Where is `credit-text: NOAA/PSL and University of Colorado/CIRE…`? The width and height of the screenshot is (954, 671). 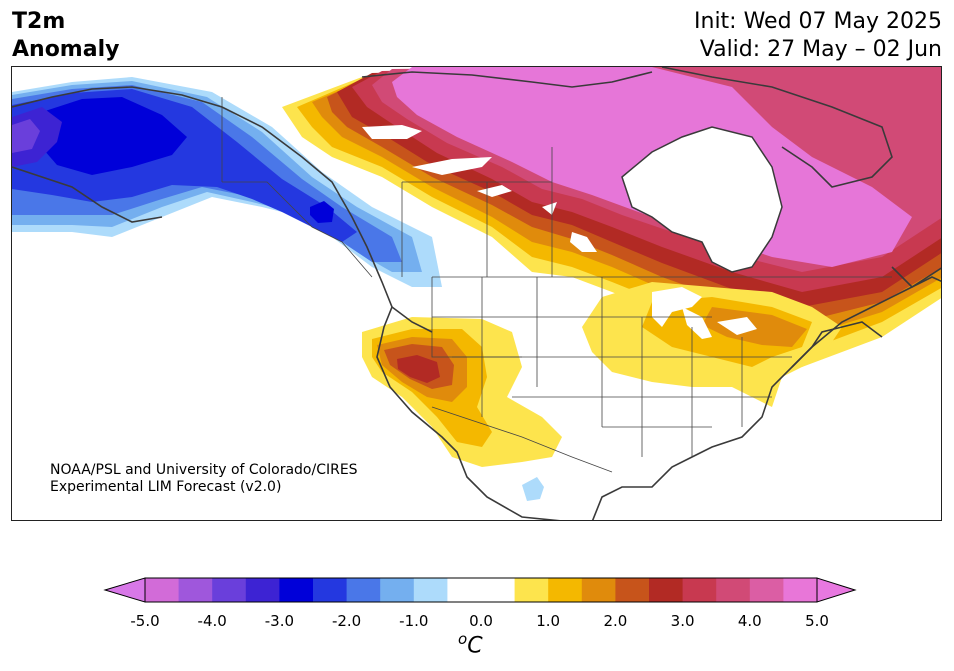
credit-text: NOAA/PSL and University of Colorado/CIRE… is located at coordinates (204, 479).